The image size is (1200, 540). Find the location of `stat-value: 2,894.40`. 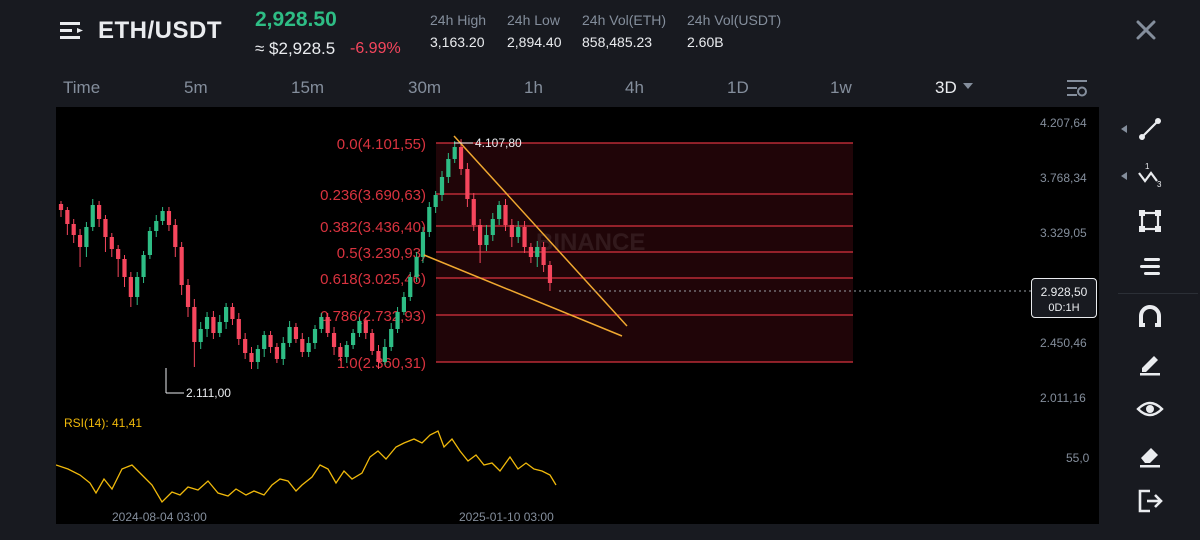

stat-value: 2,894.40 is located at coordinates (534, 42).